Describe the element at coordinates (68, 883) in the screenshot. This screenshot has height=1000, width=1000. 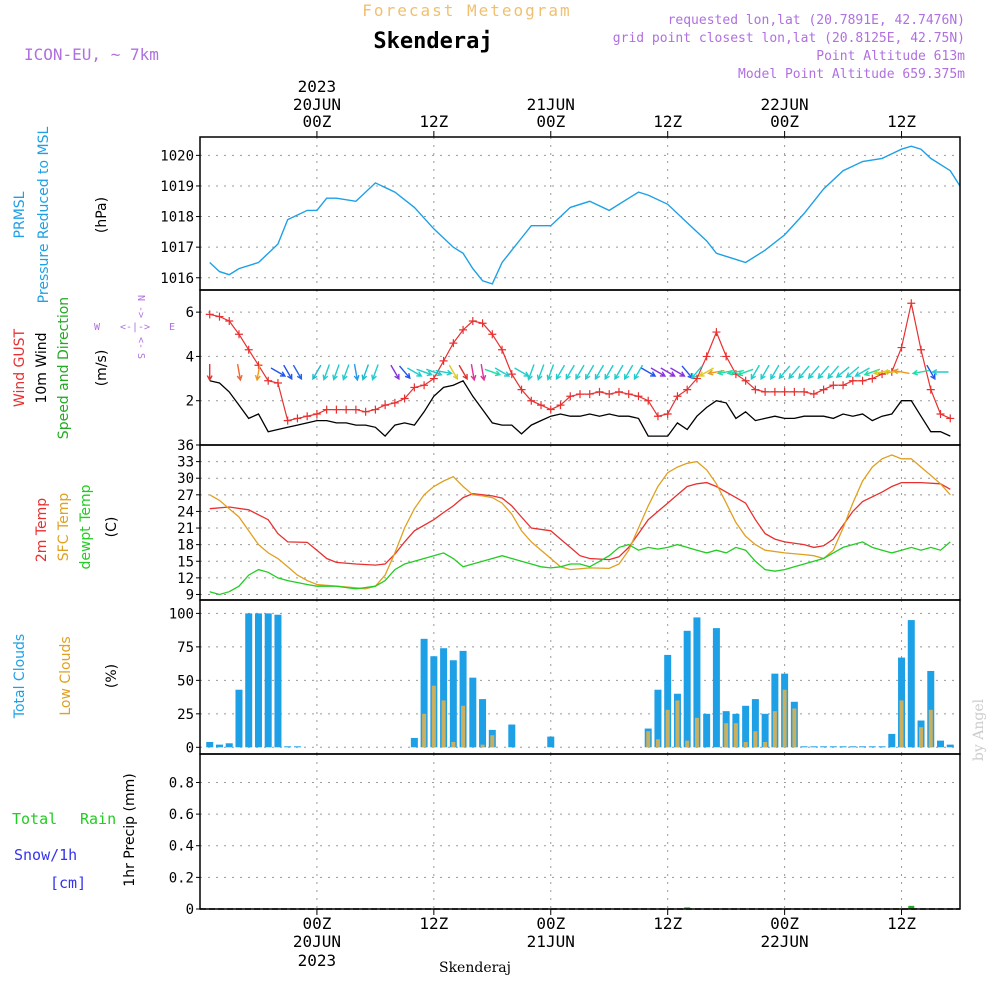
I see `cm-label: [cm]` at that location.